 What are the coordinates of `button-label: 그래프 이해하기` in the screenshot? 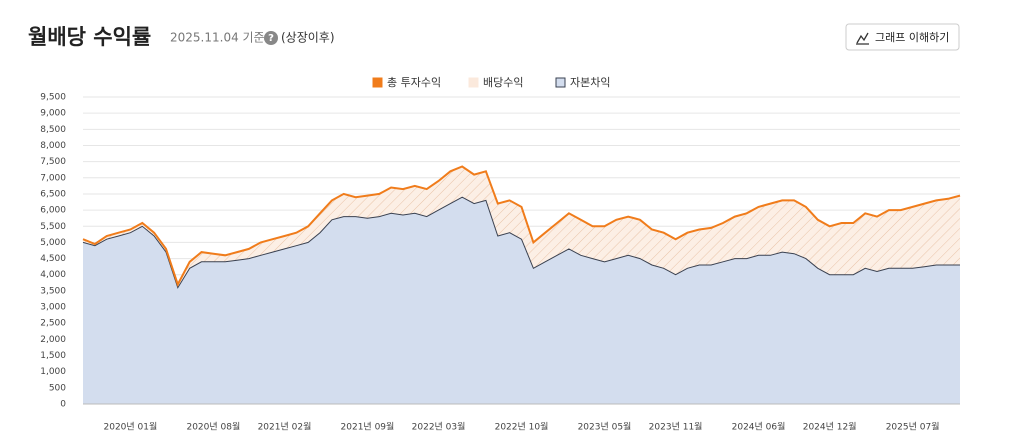 It's located at (912, 37).